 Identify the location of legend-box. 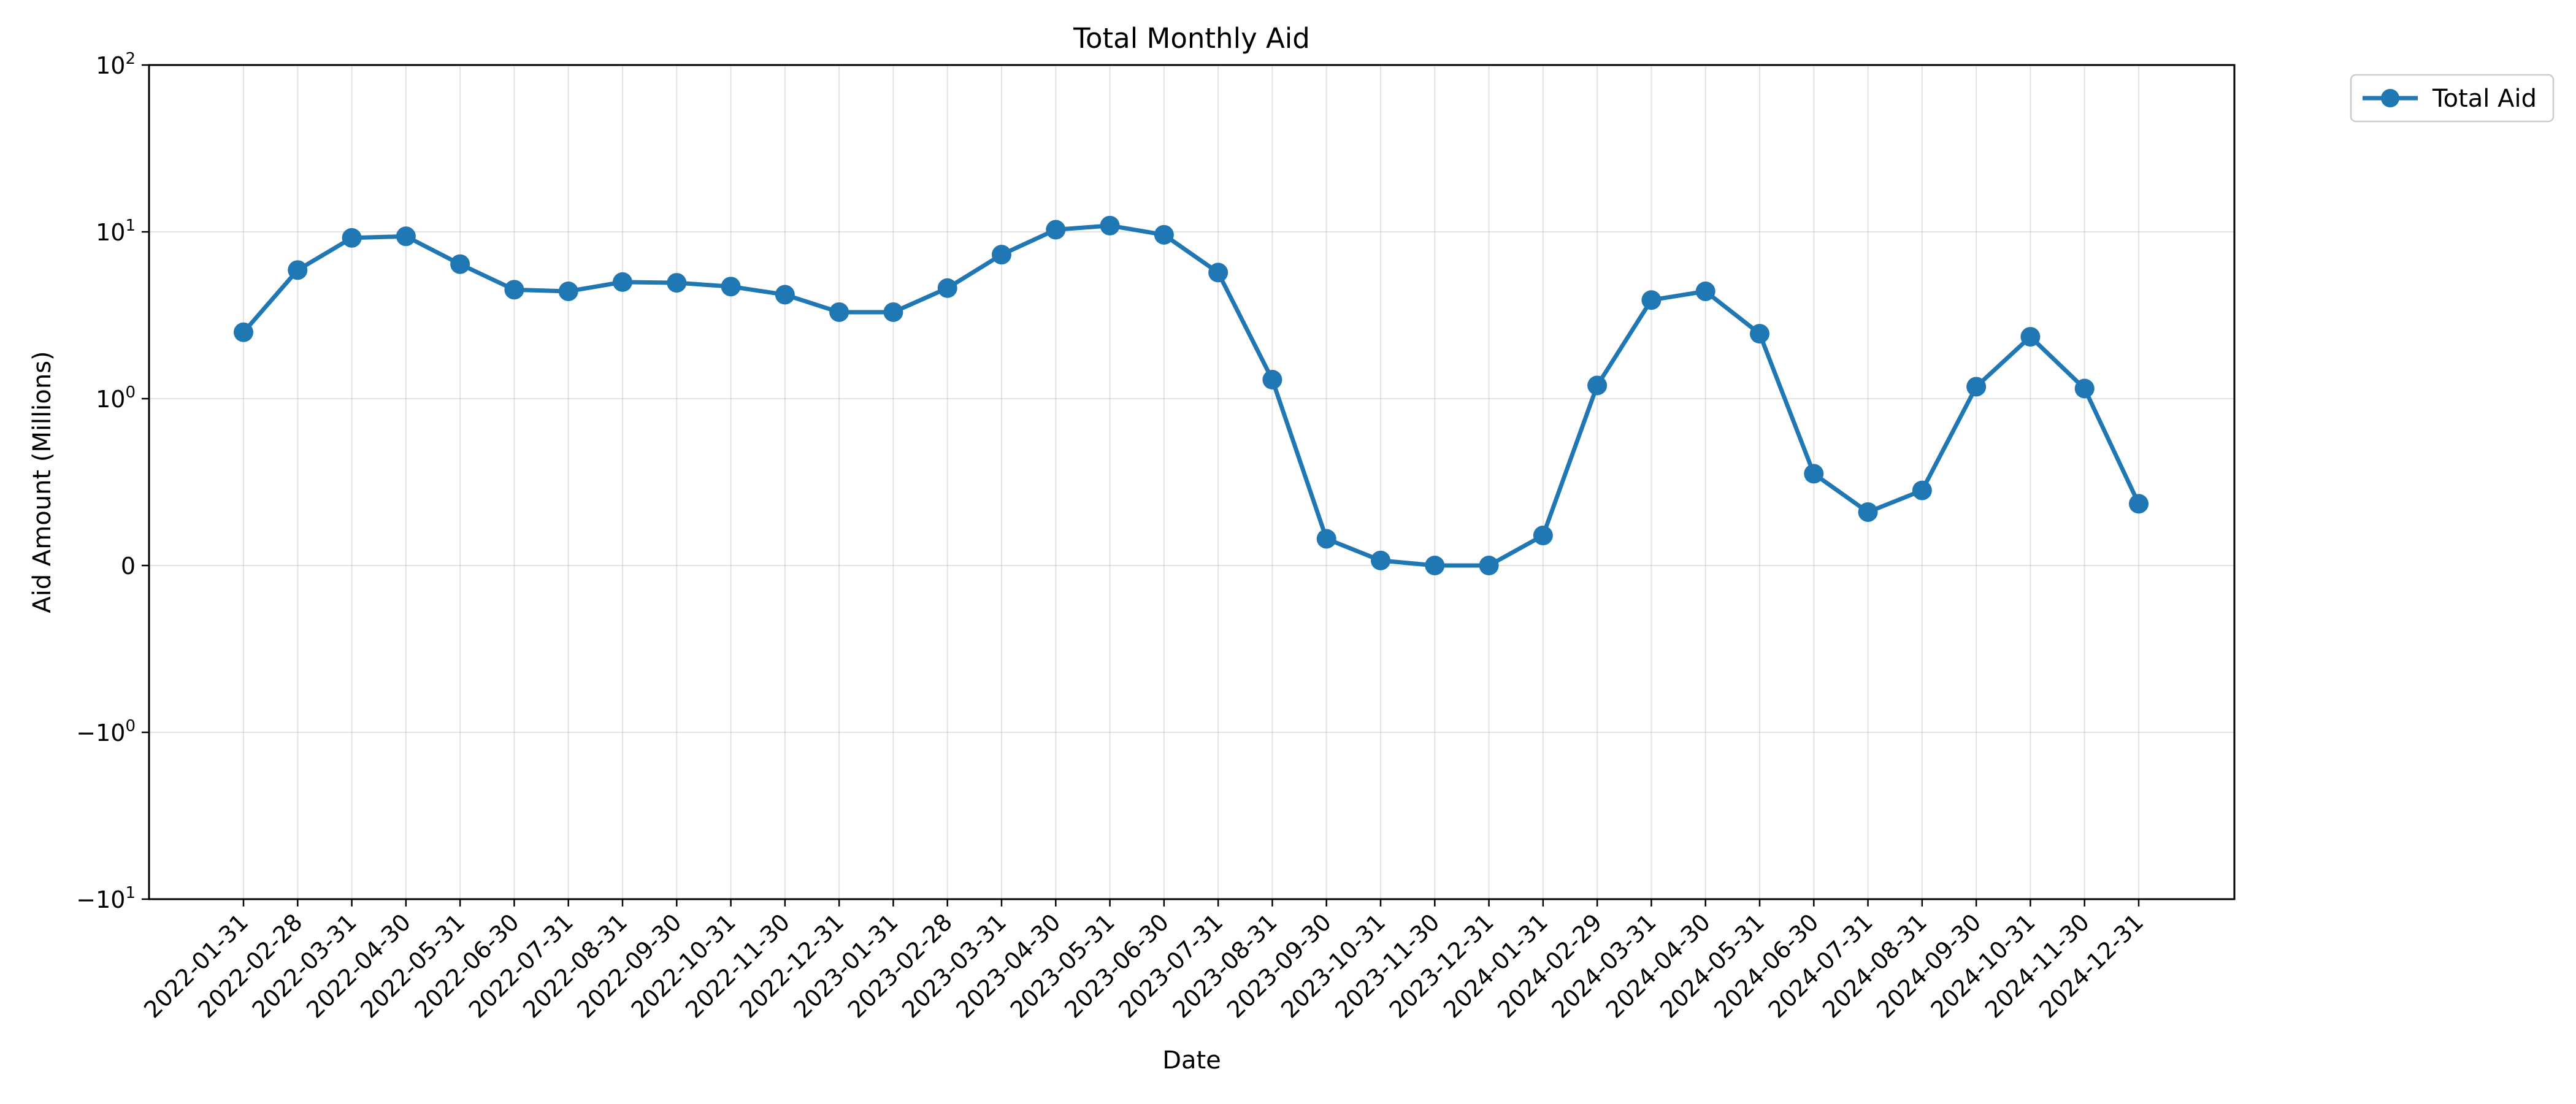
(2452, 98).